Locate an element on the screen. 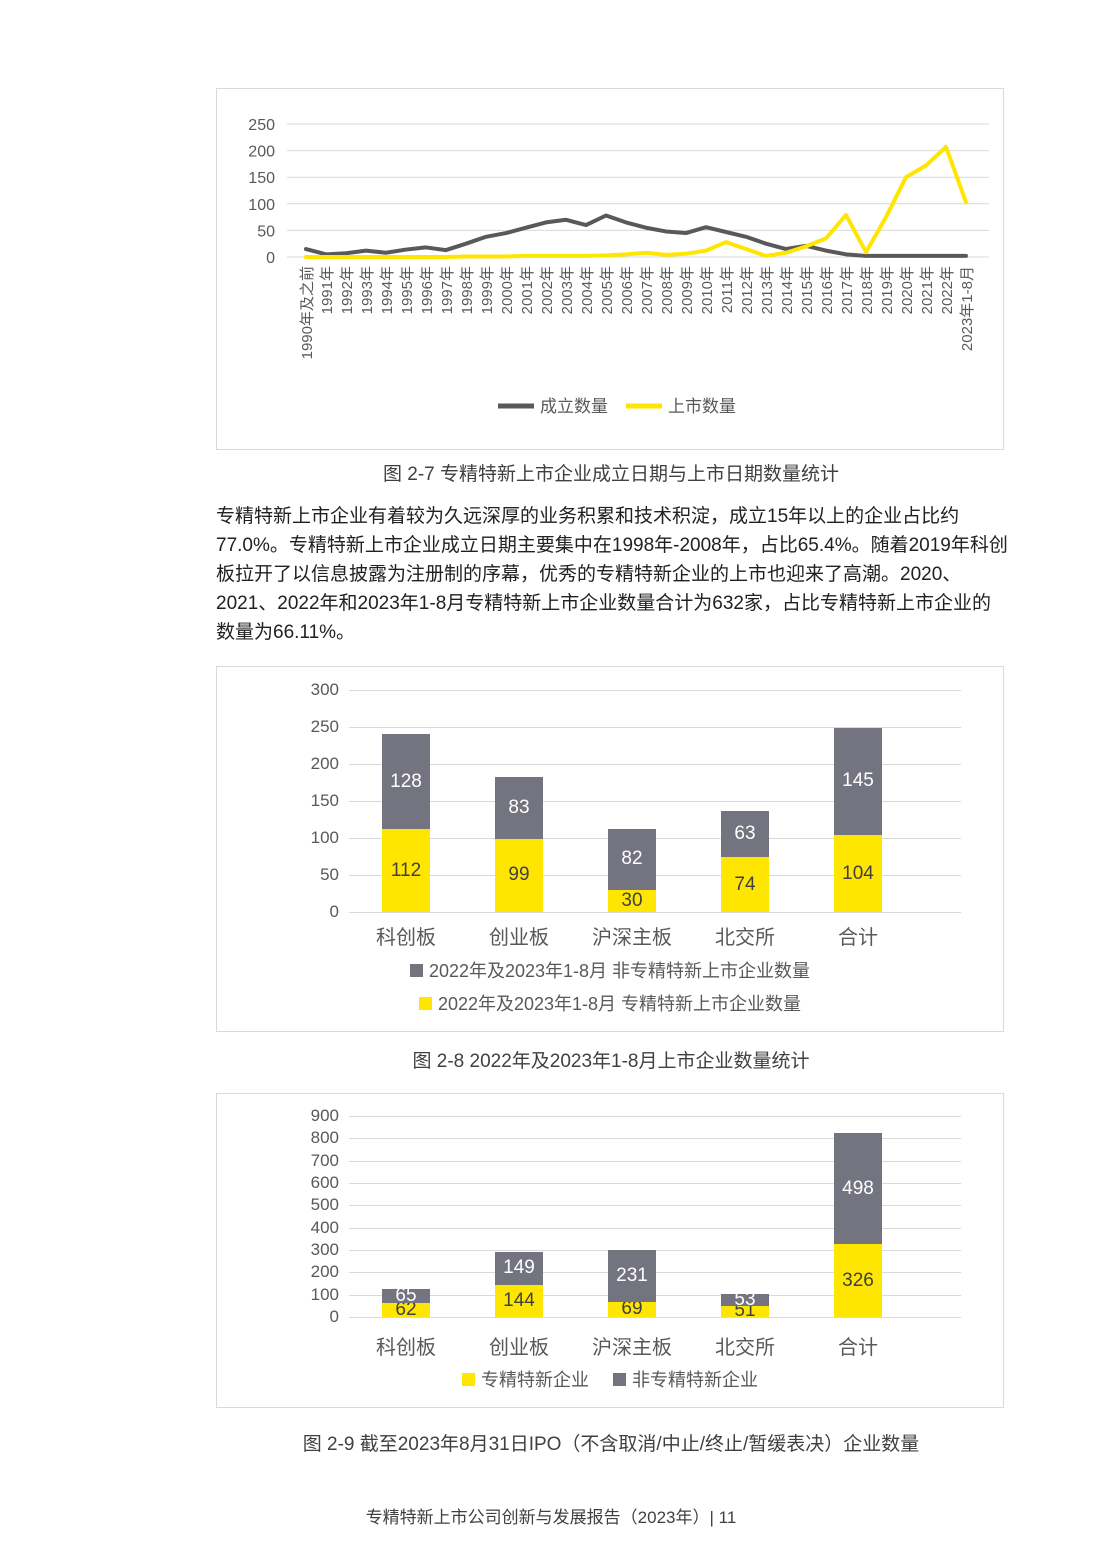 This screenshot has width=1102, height=1559. legend-item: 2022年及2023年1-8月 非专精特新上市企业数量 is located at coordinates (610, 970).